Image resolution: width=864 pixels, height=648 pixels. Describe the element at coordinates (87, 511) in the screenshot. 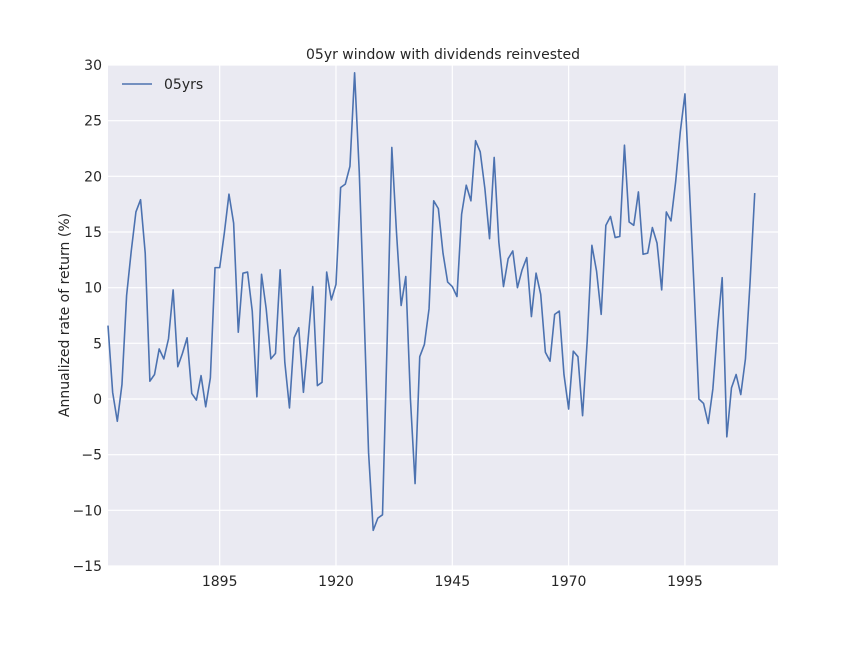

I see `y-tick-label: −10` at that location.